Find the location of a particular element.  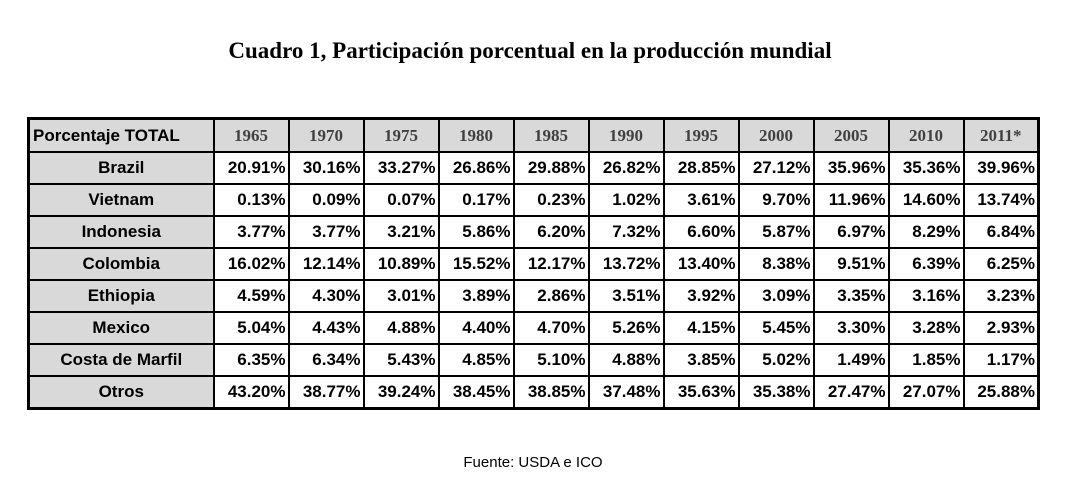

table-cell: 38.77% is located at coordinates (326, 392).